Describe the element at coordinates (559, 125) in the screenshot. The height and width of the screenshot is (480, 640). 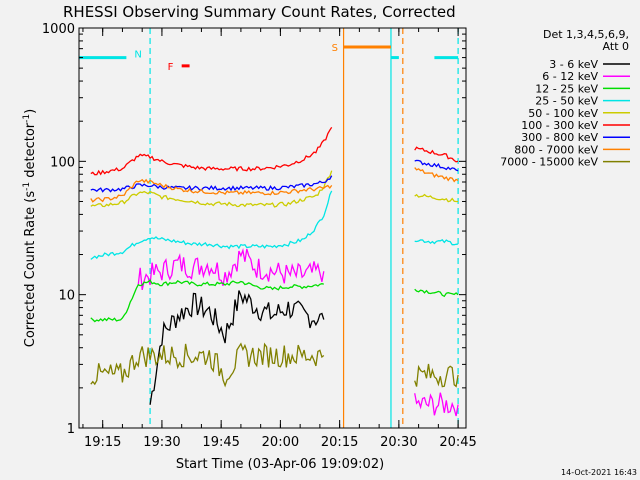
I see `legend-label: 100 - 300 keV` at that location.